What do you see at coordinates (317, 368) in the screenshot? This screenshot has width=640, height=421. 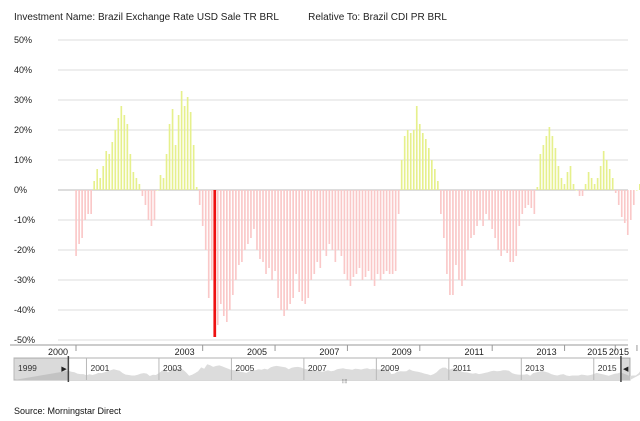 I see `navigator-year-label: 2007` at bounding box center [317, 368].